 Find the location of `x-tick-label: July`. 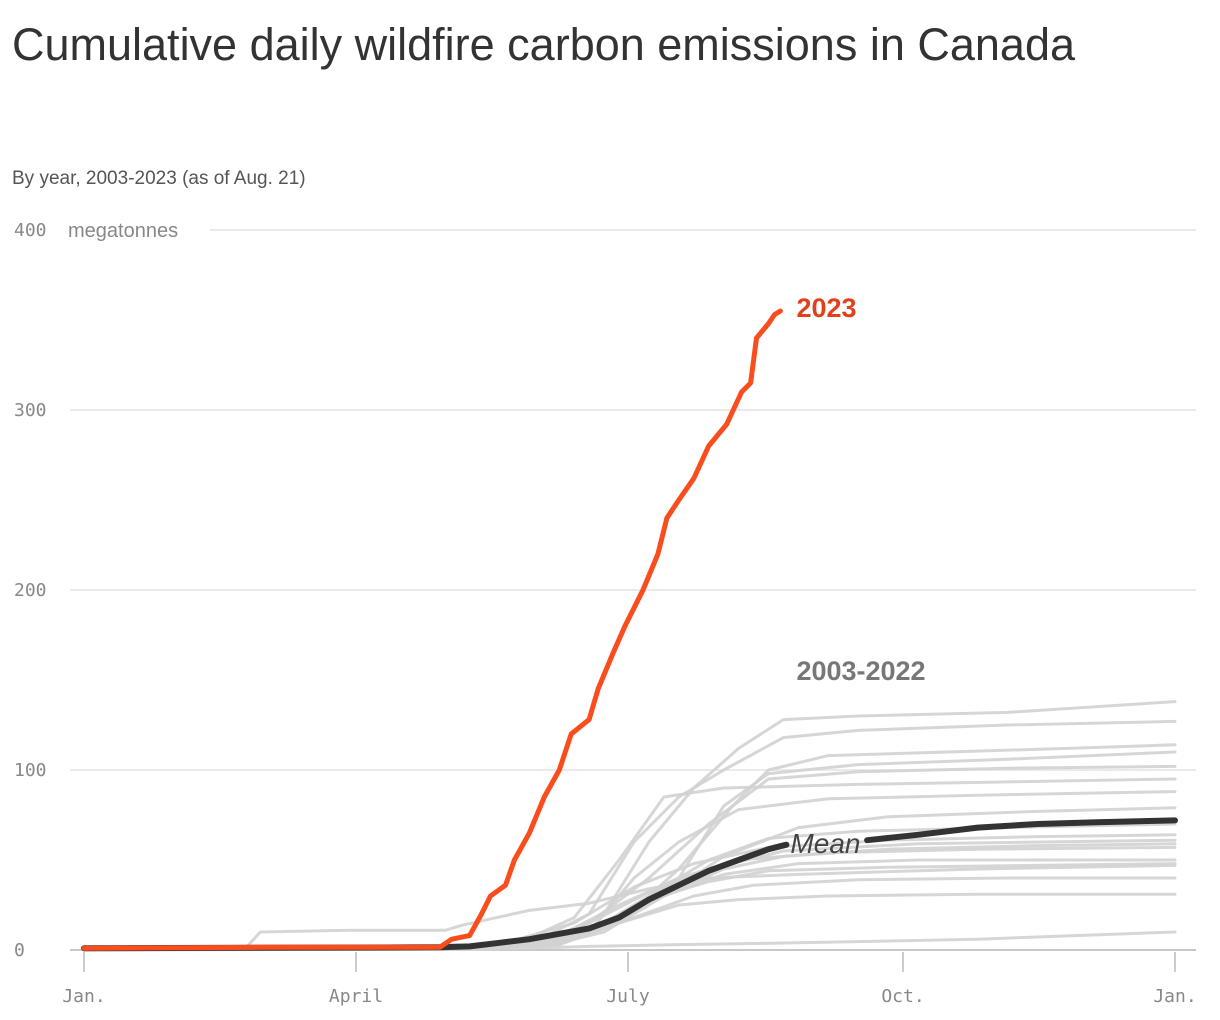

x-tick-label: July is located at coordinates (628, 996).